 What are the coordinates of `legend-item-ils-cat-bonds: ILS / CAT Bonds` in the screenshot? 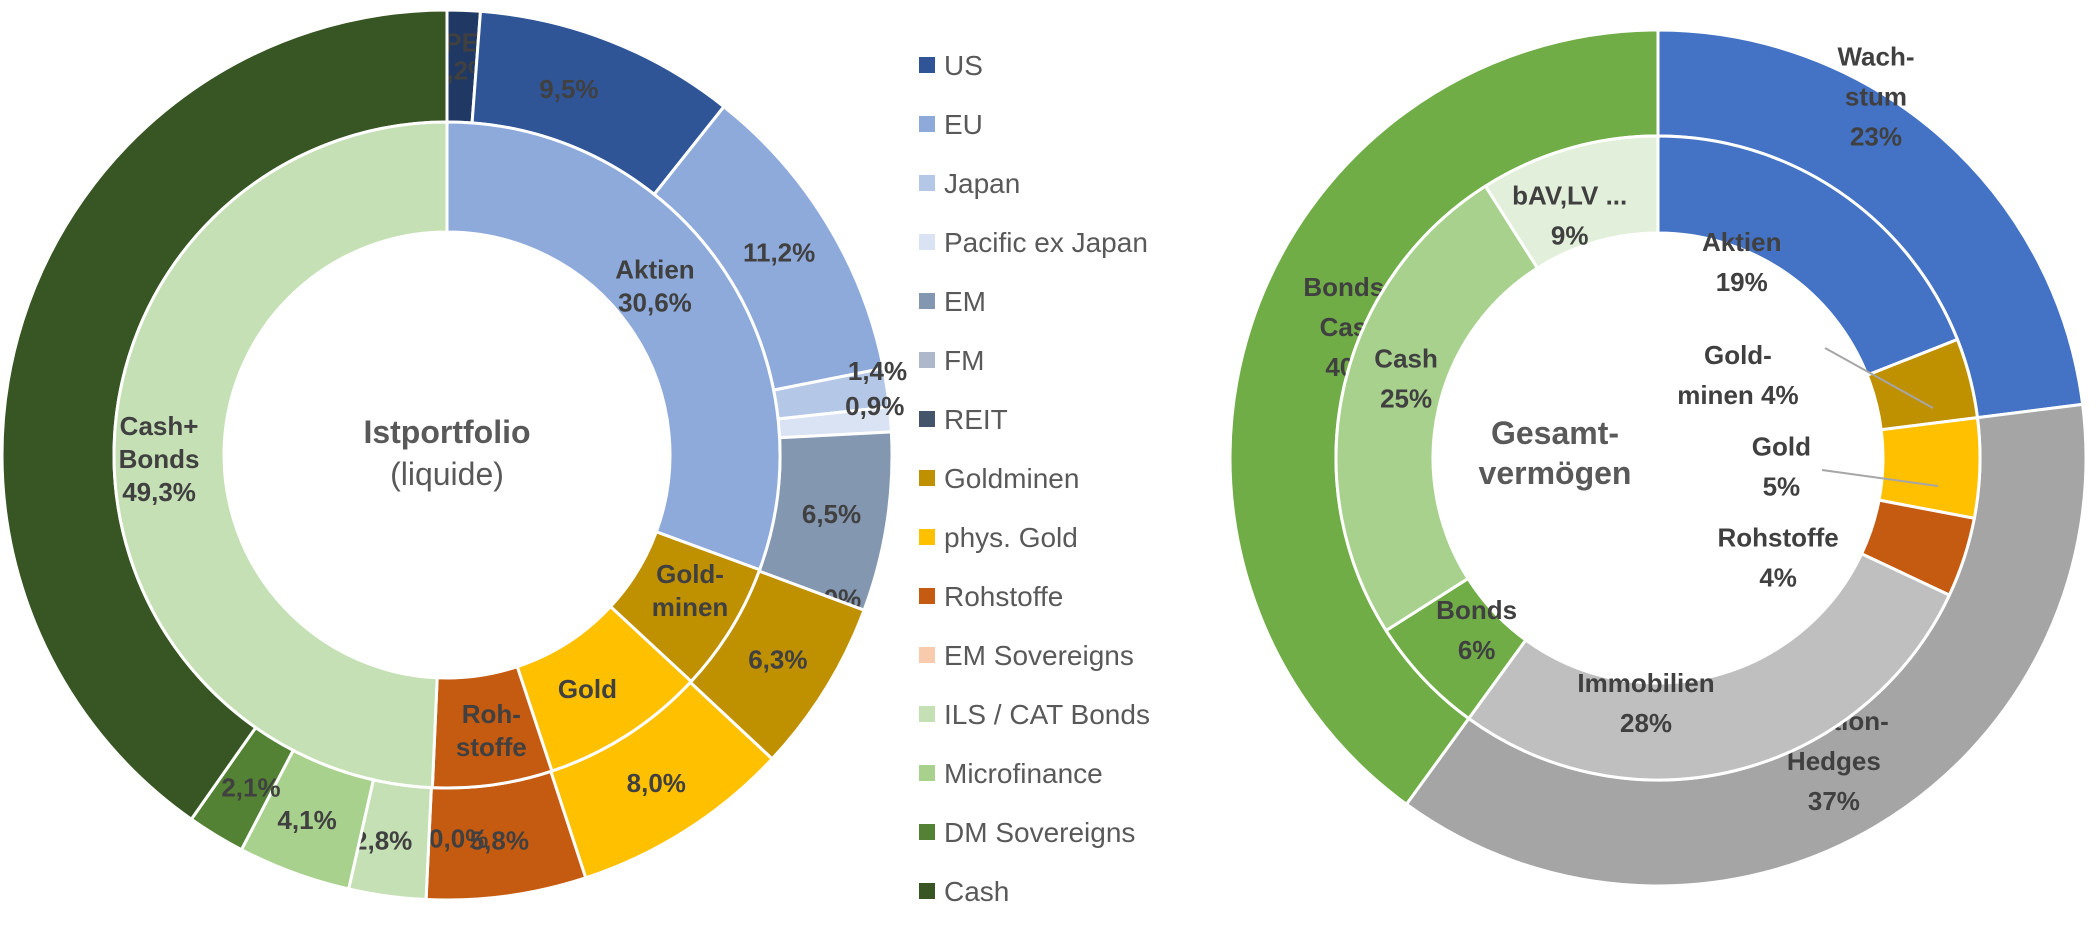 It's located at (1034, 714).